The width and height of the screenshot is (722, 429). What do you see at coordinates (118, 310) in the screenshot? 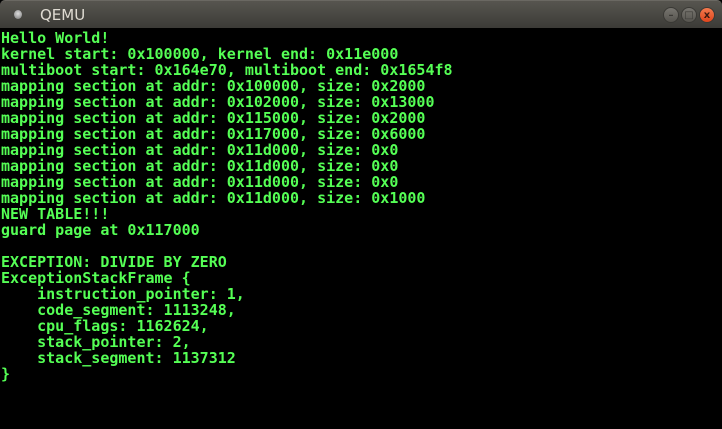
I see `terminal-line: code_segment: 1113248,` at bounding box center [118, 310].